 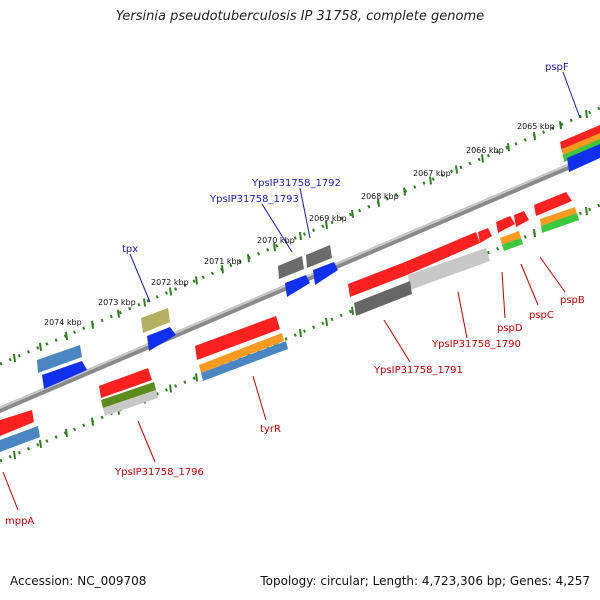 I want to click on gene-label-tyrr: tyrR, so click(x=270, y=429).